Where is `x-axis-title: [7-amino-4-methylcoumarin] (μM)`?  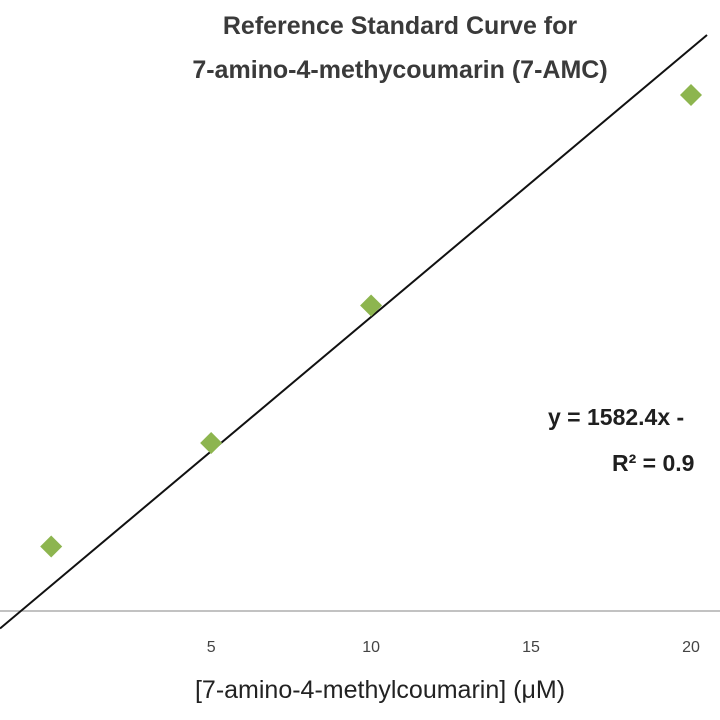 x-axis-title: [7-amino-4-methylcoumarin] (μM) is located at coordinates (380, 690).